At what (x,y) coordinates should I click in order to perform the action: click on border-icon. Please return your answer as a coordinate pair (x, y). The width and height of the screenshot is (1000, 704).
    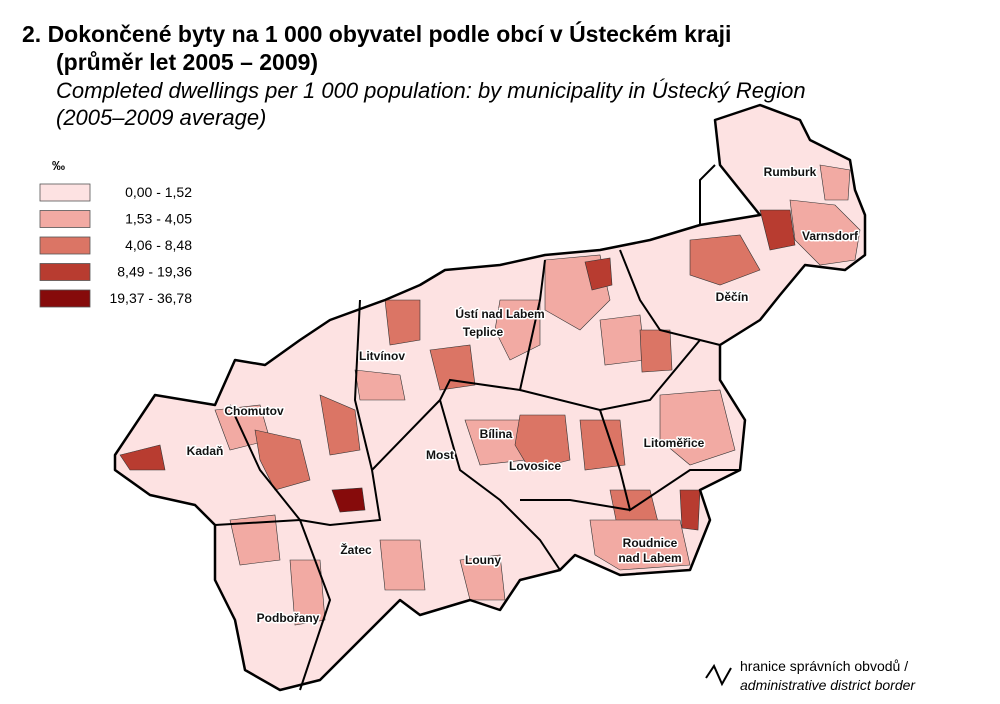
    Looking at the image, I should click on (718, 675).